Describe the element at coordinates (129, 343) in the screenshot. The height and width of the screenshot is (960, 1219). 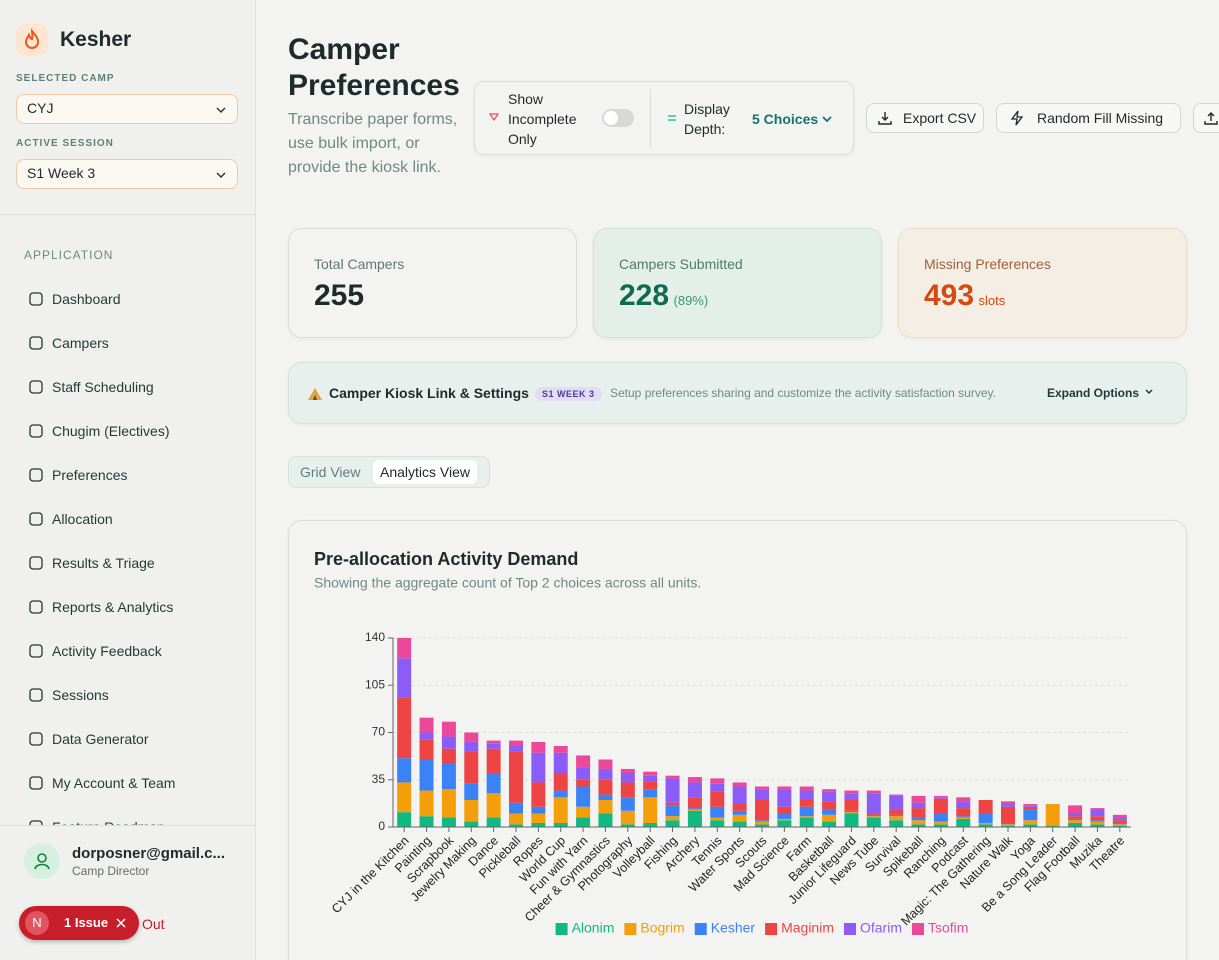
I see `nav-item: Campers` at that location.